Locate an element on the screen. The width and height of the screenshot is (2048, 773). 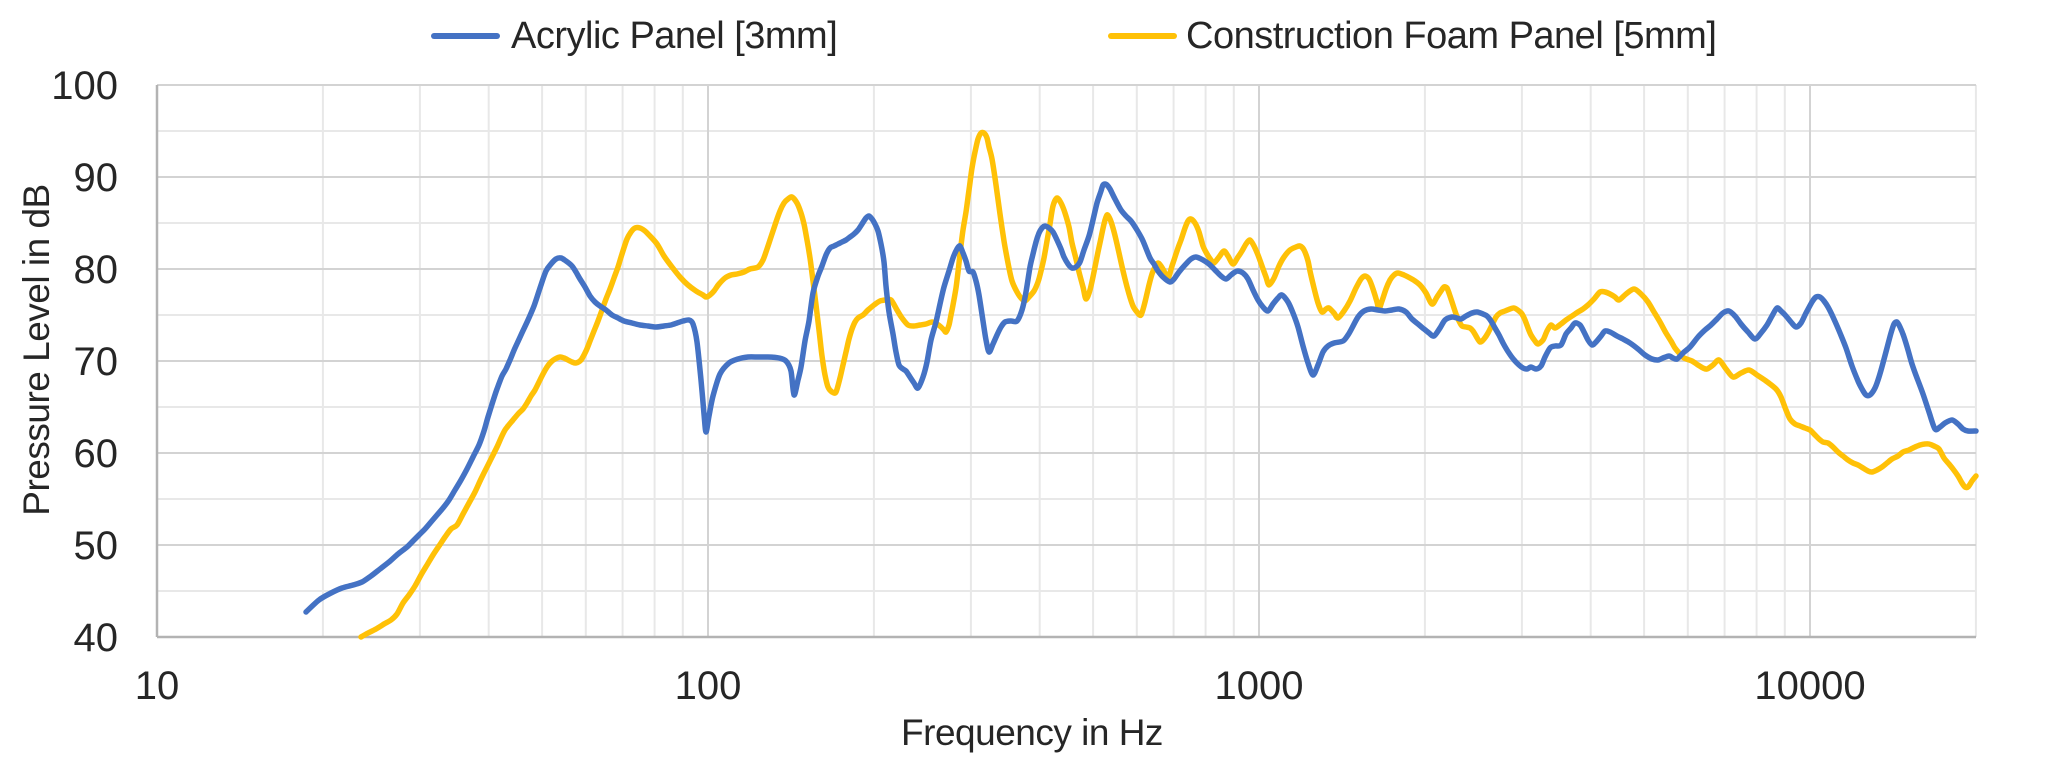
svg-text: Construction Foam Panel [5mm] is located at coordinates (1451, 36).